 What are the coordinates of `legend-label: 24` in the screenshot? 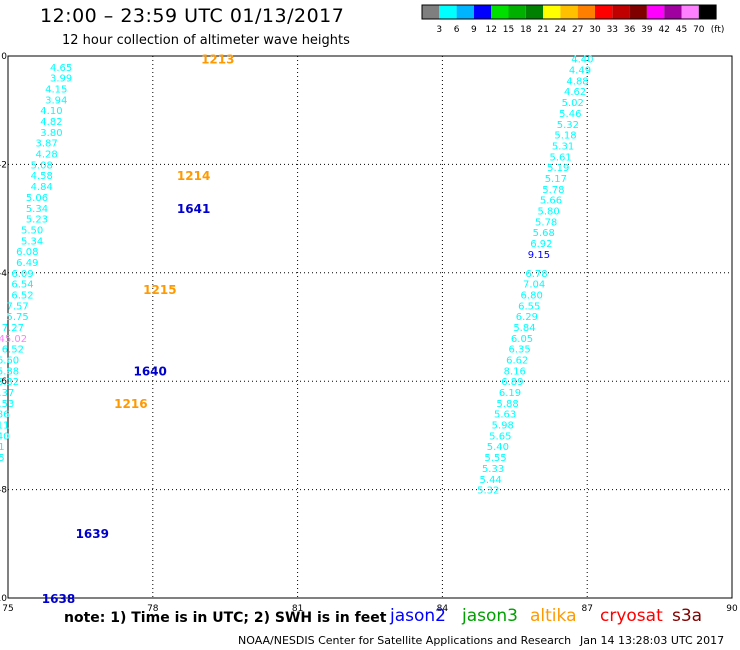 It's located at (561, 30).